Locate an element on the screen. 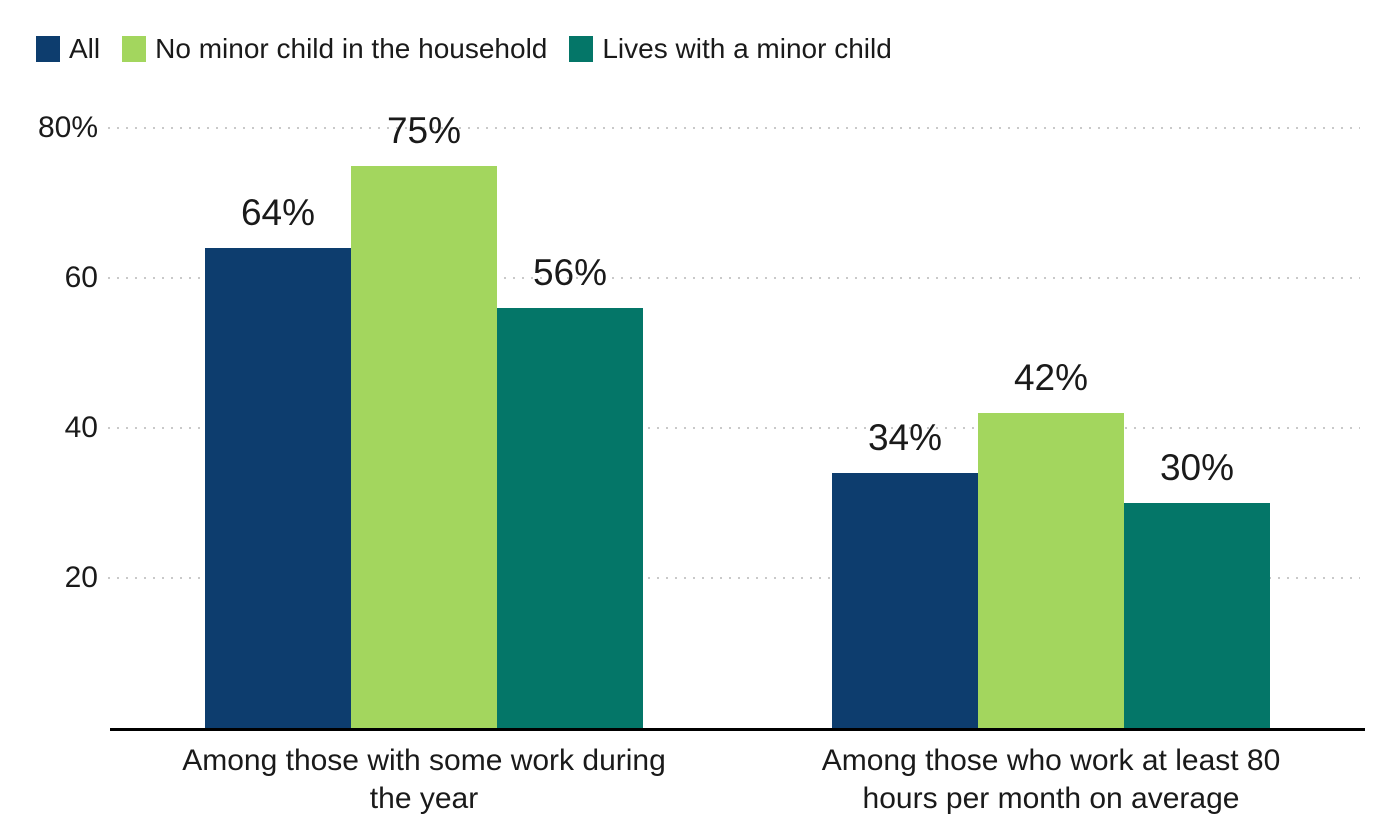  legend-item-lives-with-a-minor-child: Lives with a minor child is located at coordinates (730, 49).